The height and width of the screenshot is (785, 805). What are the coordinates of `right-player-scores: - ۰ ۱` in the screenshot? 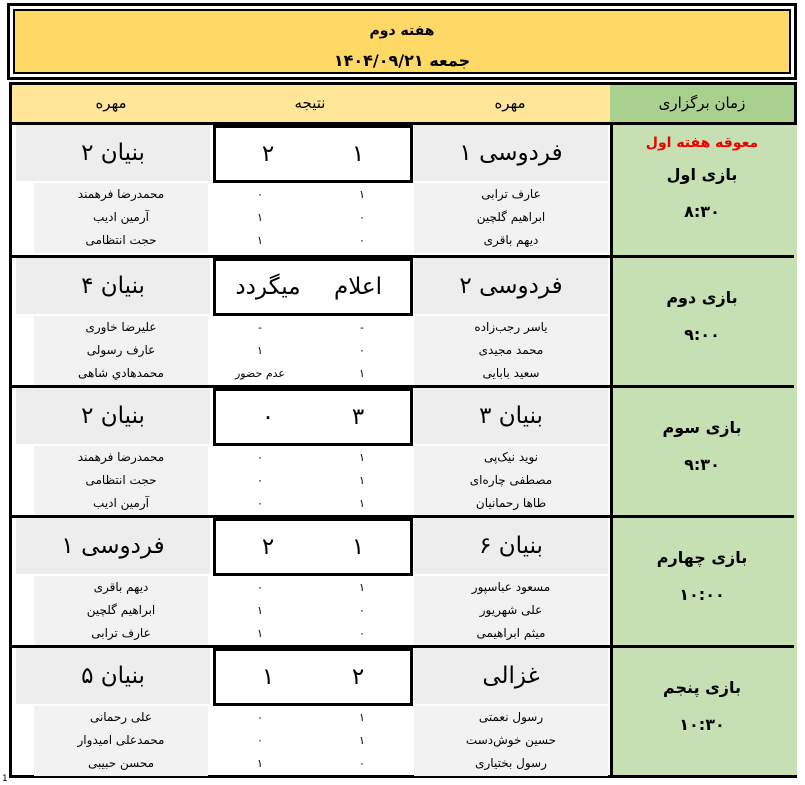 It's located at (362, 350).